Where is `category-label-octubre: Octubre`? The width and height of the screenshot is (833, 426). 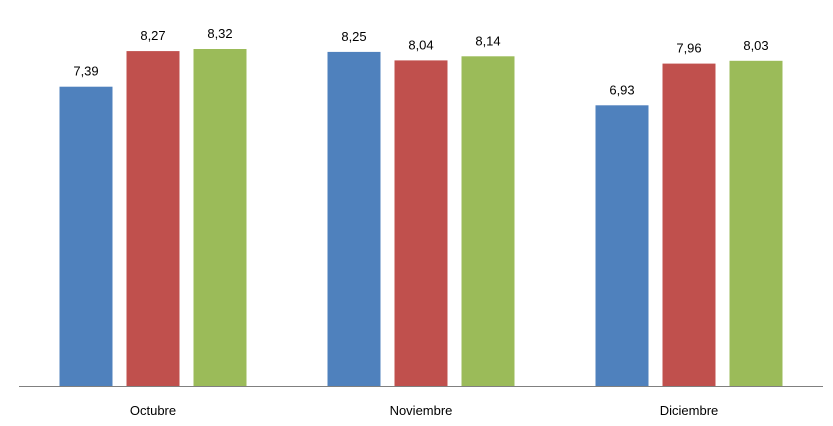 category-label-octubre: Octubre is located at coordinates (153, 410).